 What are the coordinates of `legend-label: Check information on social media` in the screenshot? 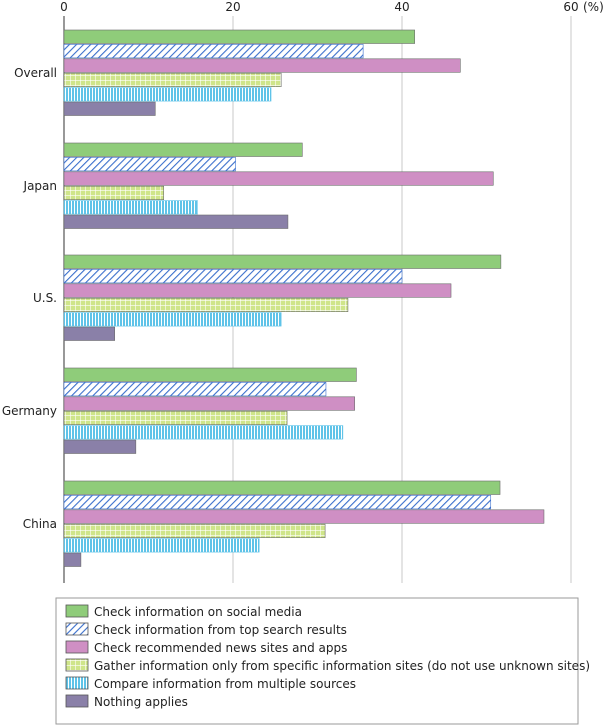 It's located at (198, 612).